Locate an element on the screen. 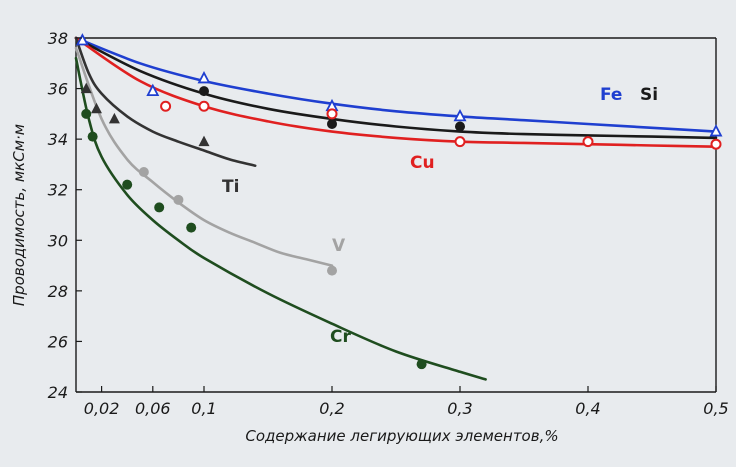 The height and width of the screenshot is (467, 736). series-label-cr: Cr is located at coordinates (340, 337).